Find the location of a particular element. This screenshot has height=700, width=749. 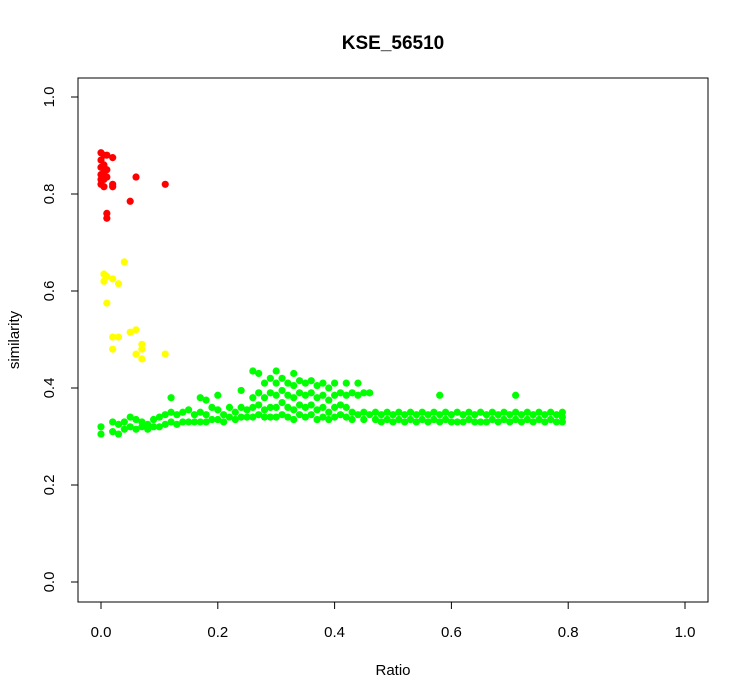

y-tick-label: 1.0 is located at coordinates (49, 97).